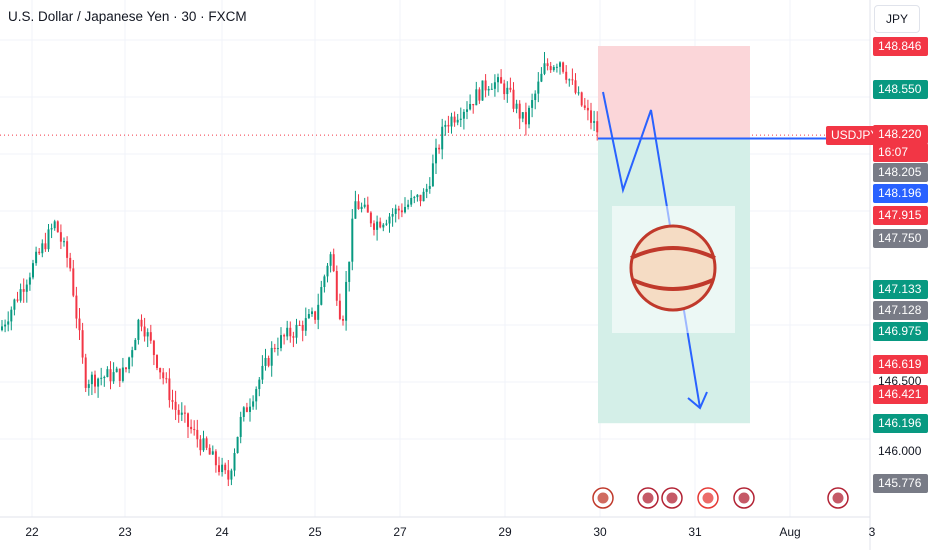  I want to click on time-label: 24, so click(222, 532).